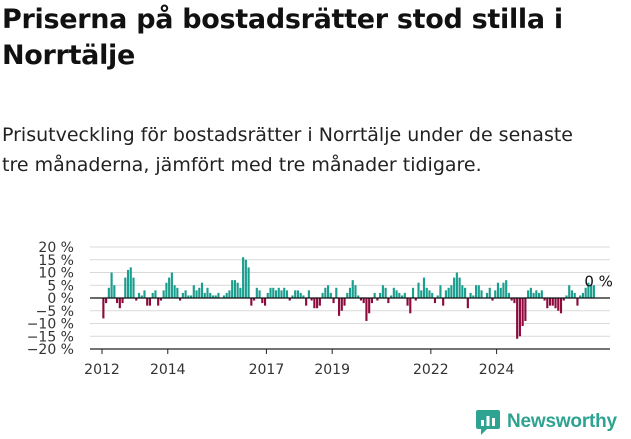  Describe the element at coordinates (267, 370) in the screenshot. I see `x-tick-label: 2017` at that location.